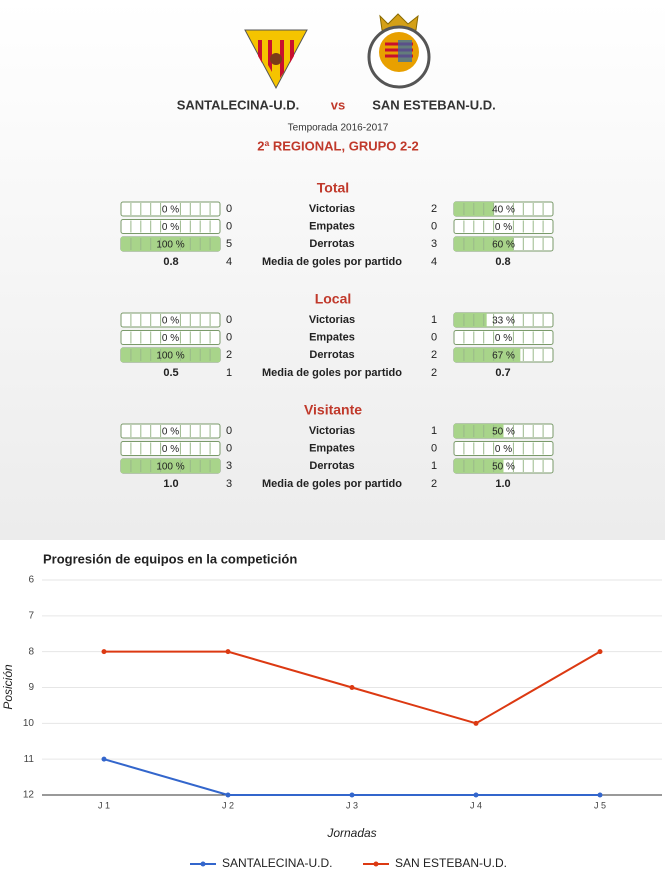 The height and width of the screenshot is (888, 665). Describe the element at coordinates (229, 484) in the screenshot. I see `home-goals: 3` at that location.